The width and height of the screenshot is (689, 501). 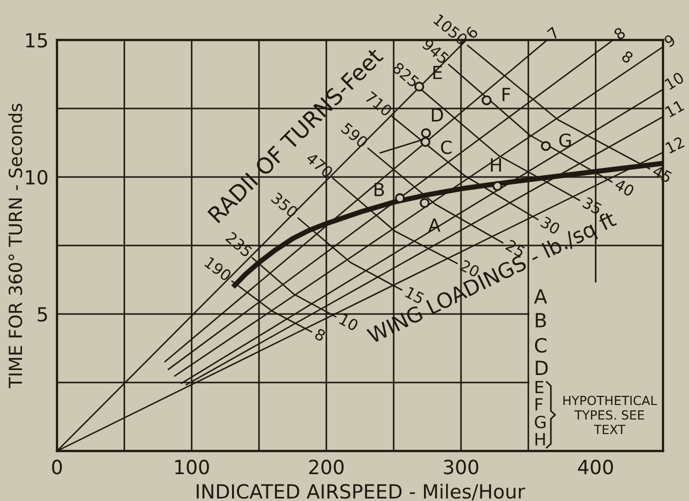 What do you see at coordinates (619, 33) in the screenshot?
I see `text: 8` at bounding box center [619, 33].